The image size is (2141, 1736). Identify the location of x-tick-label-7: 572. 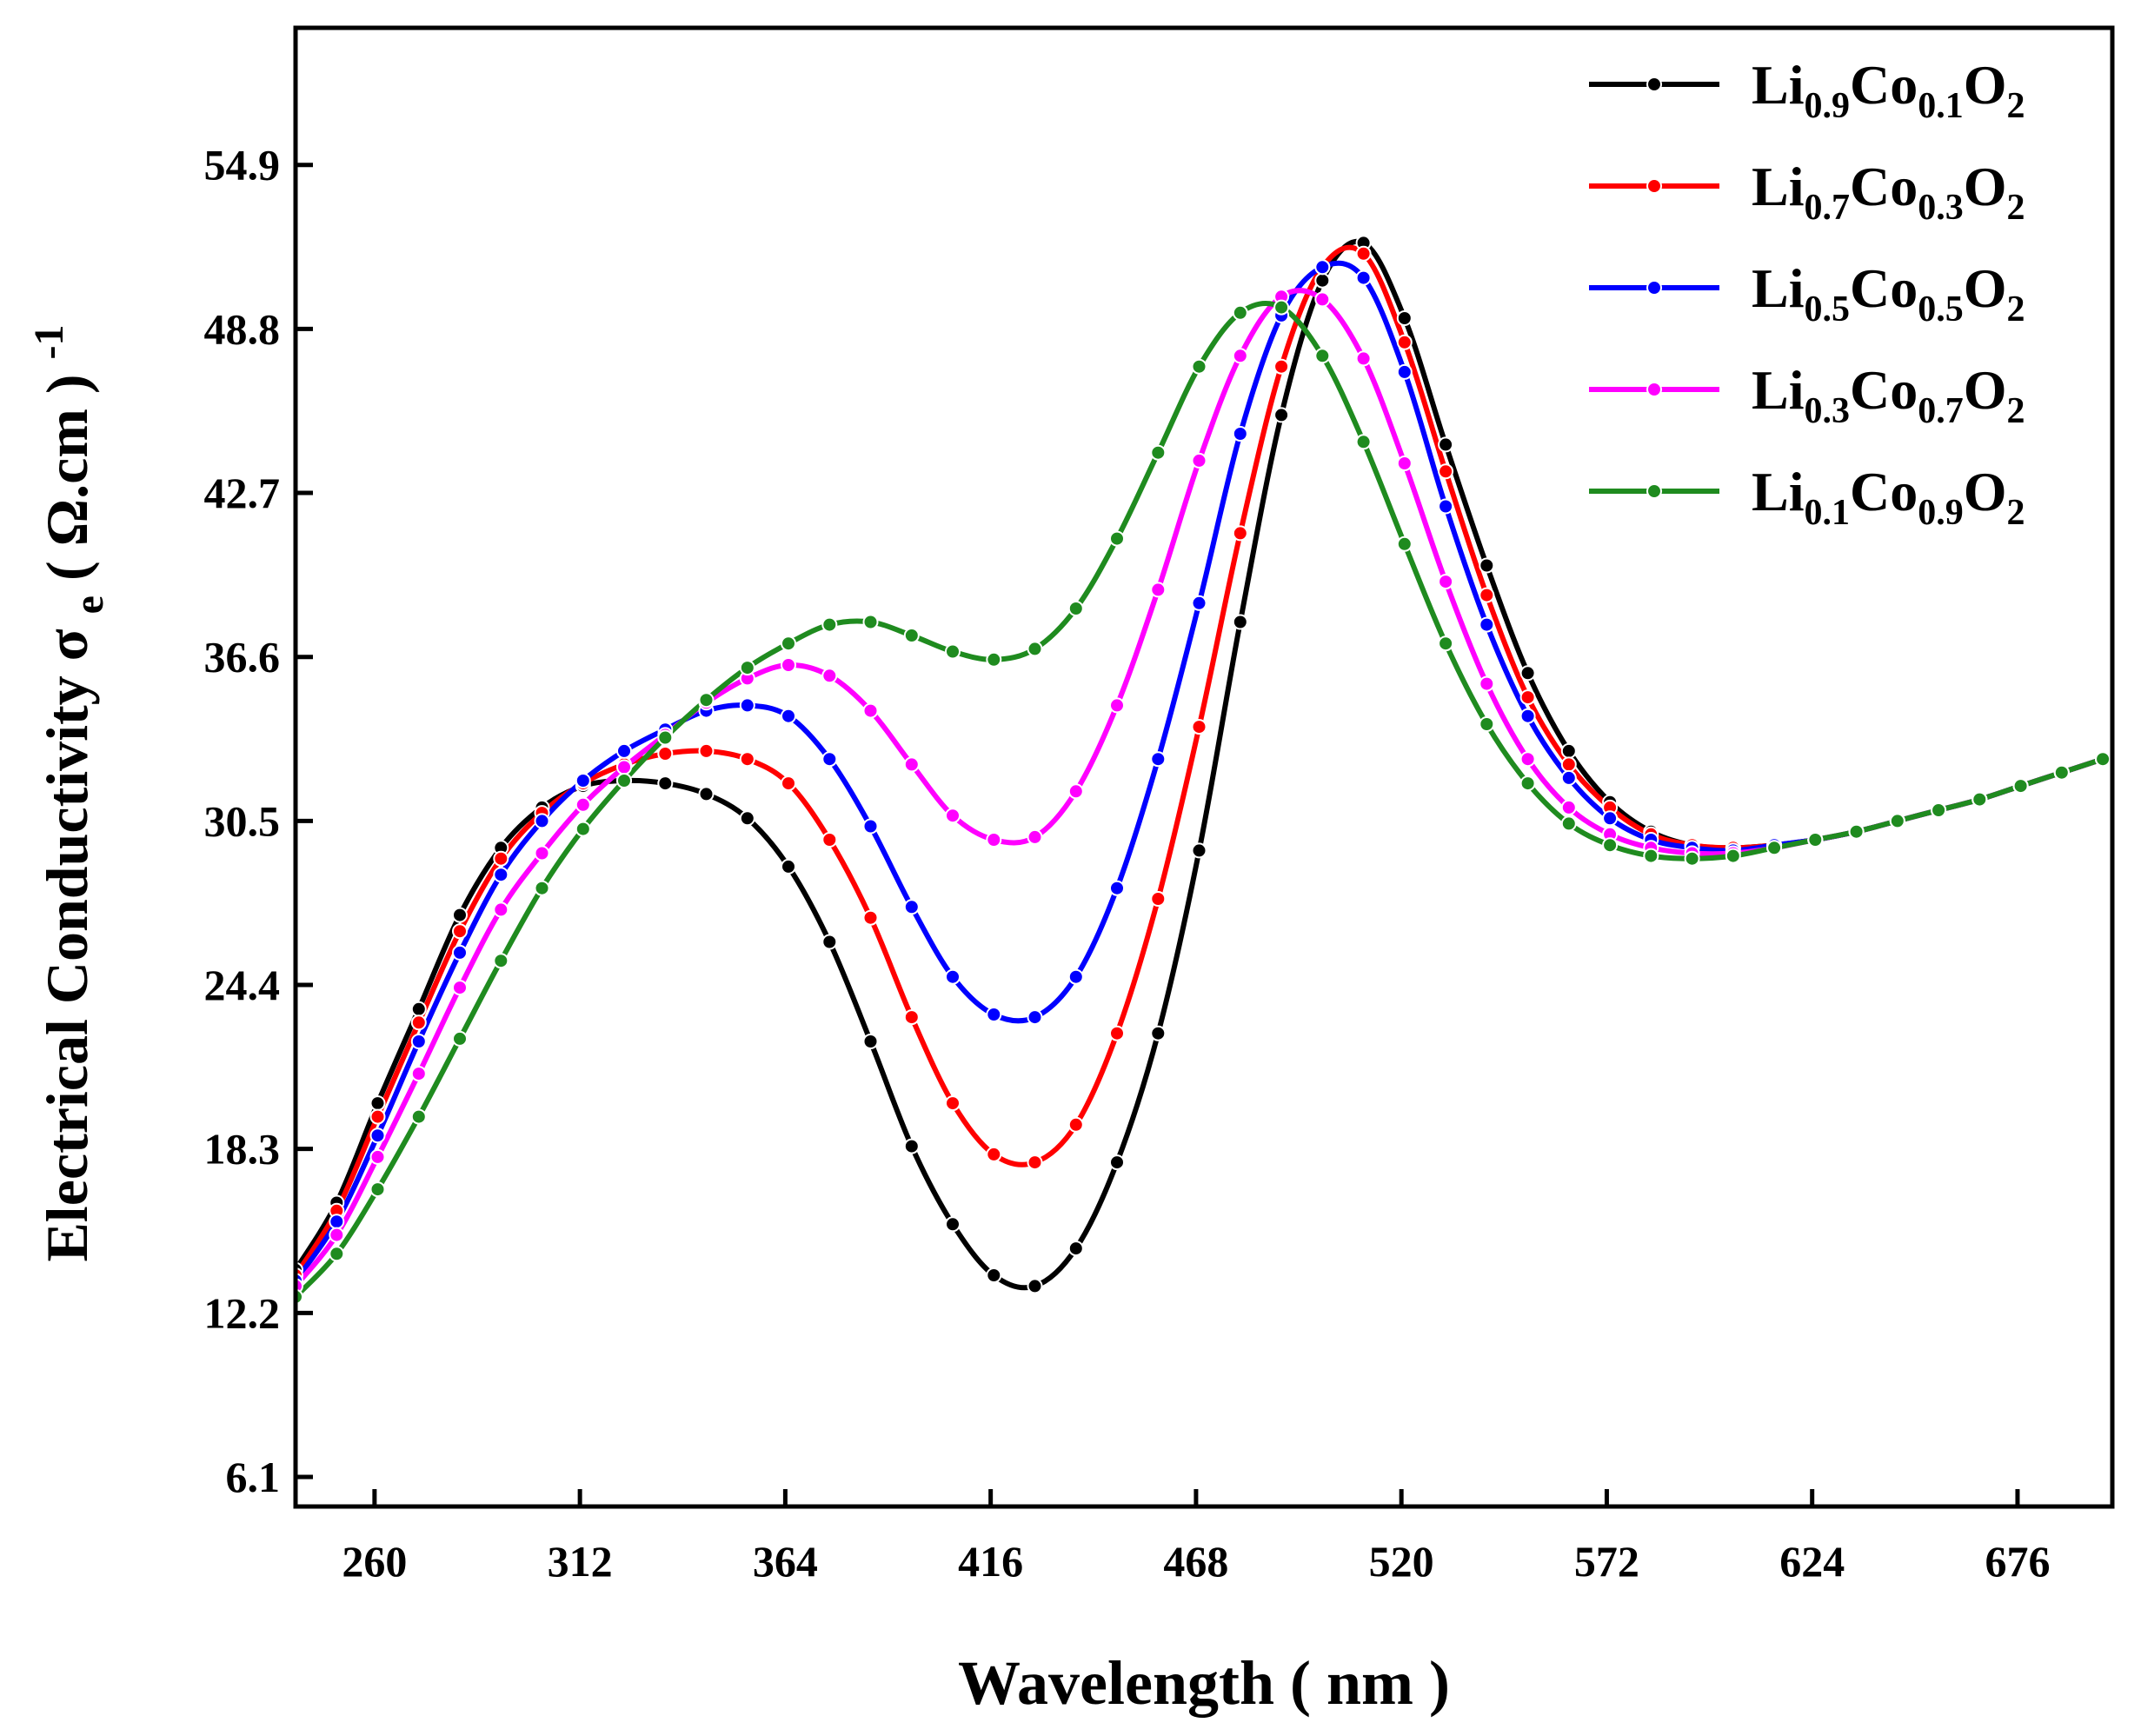
(1606, 1561).